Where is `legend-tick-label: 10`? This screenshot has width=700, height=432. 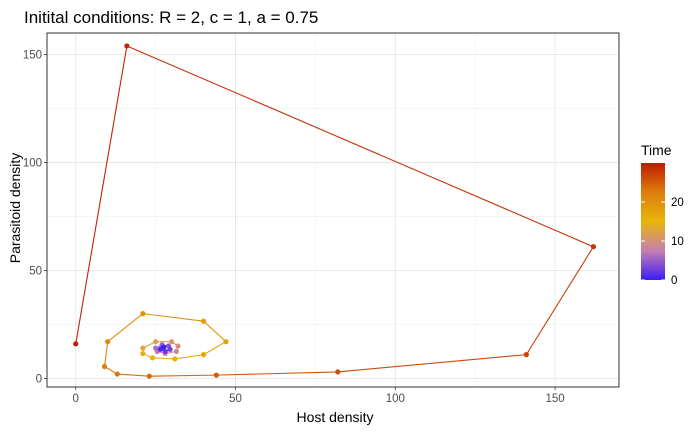 legend-tick-label: 10 is located at coordinates (677, 242).